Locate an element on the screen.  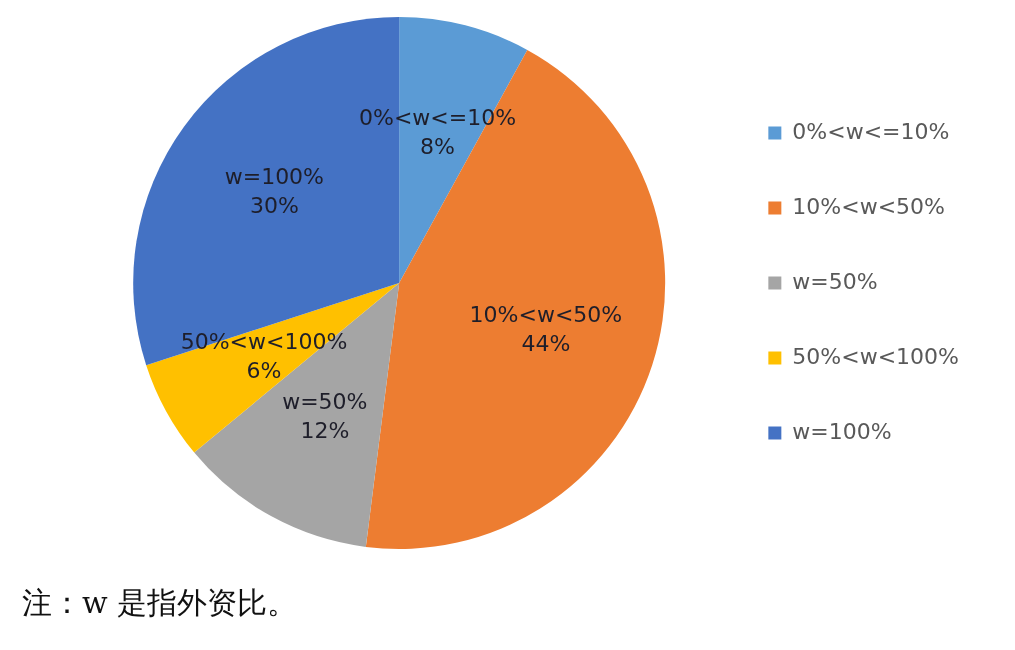
data-label: 12% is located at coordinates (325, 431).